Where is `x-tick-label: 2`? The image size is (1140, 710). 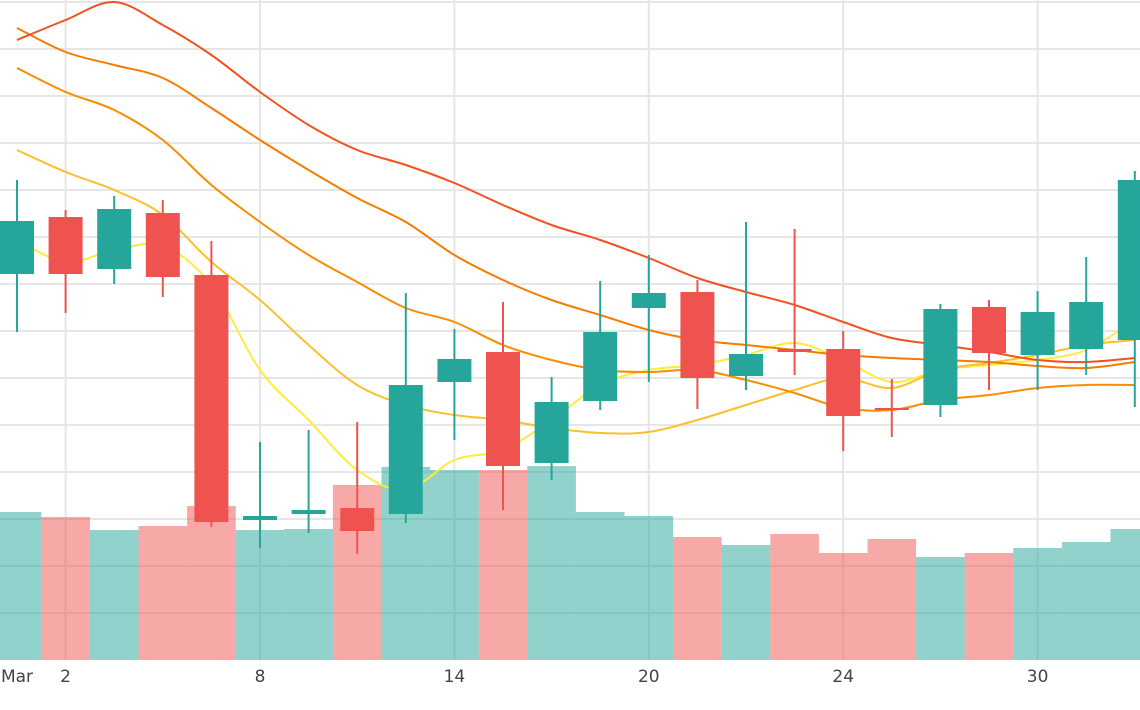 x-tick-label: 2 is located at coordinates (65, 677).